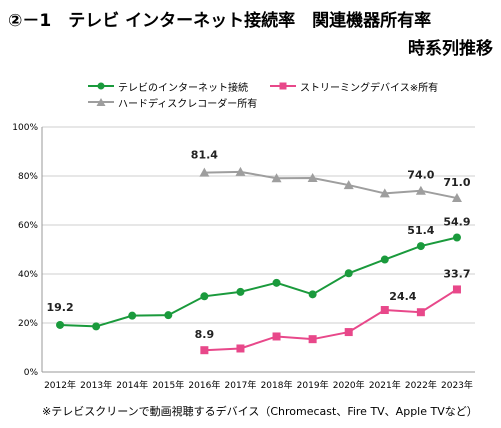 Image resolution: width=501 pixels, height=428 pixels. Describe the element at coordinates (241, 385) in the screenshot. I see `x-tick-label: 2017年` at that location.